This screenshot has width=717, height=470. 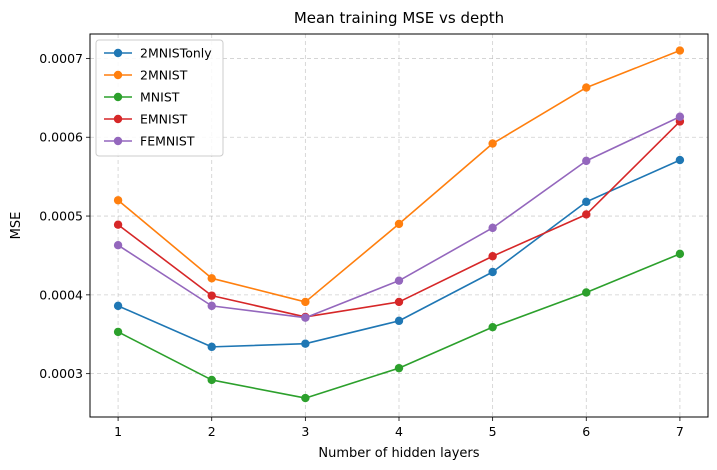 What do you see at coordinates (212, 431) in the screenshot?
I see `x-tick-label: 2` at bounding box center [212, 431].